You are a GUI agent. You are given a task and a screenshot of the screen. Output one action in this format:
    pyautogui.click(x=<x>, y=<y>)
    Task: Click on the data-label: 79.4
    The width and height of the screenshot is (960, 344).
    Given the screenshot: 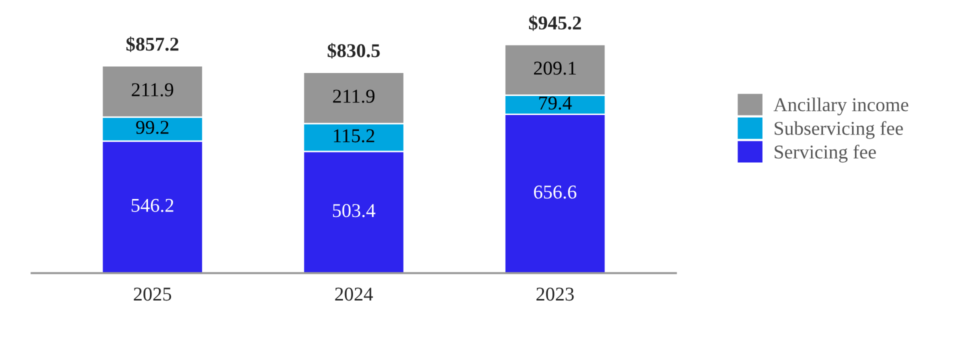 What is the action you would take?
    pyautogui.click(x=555, y=103)
    